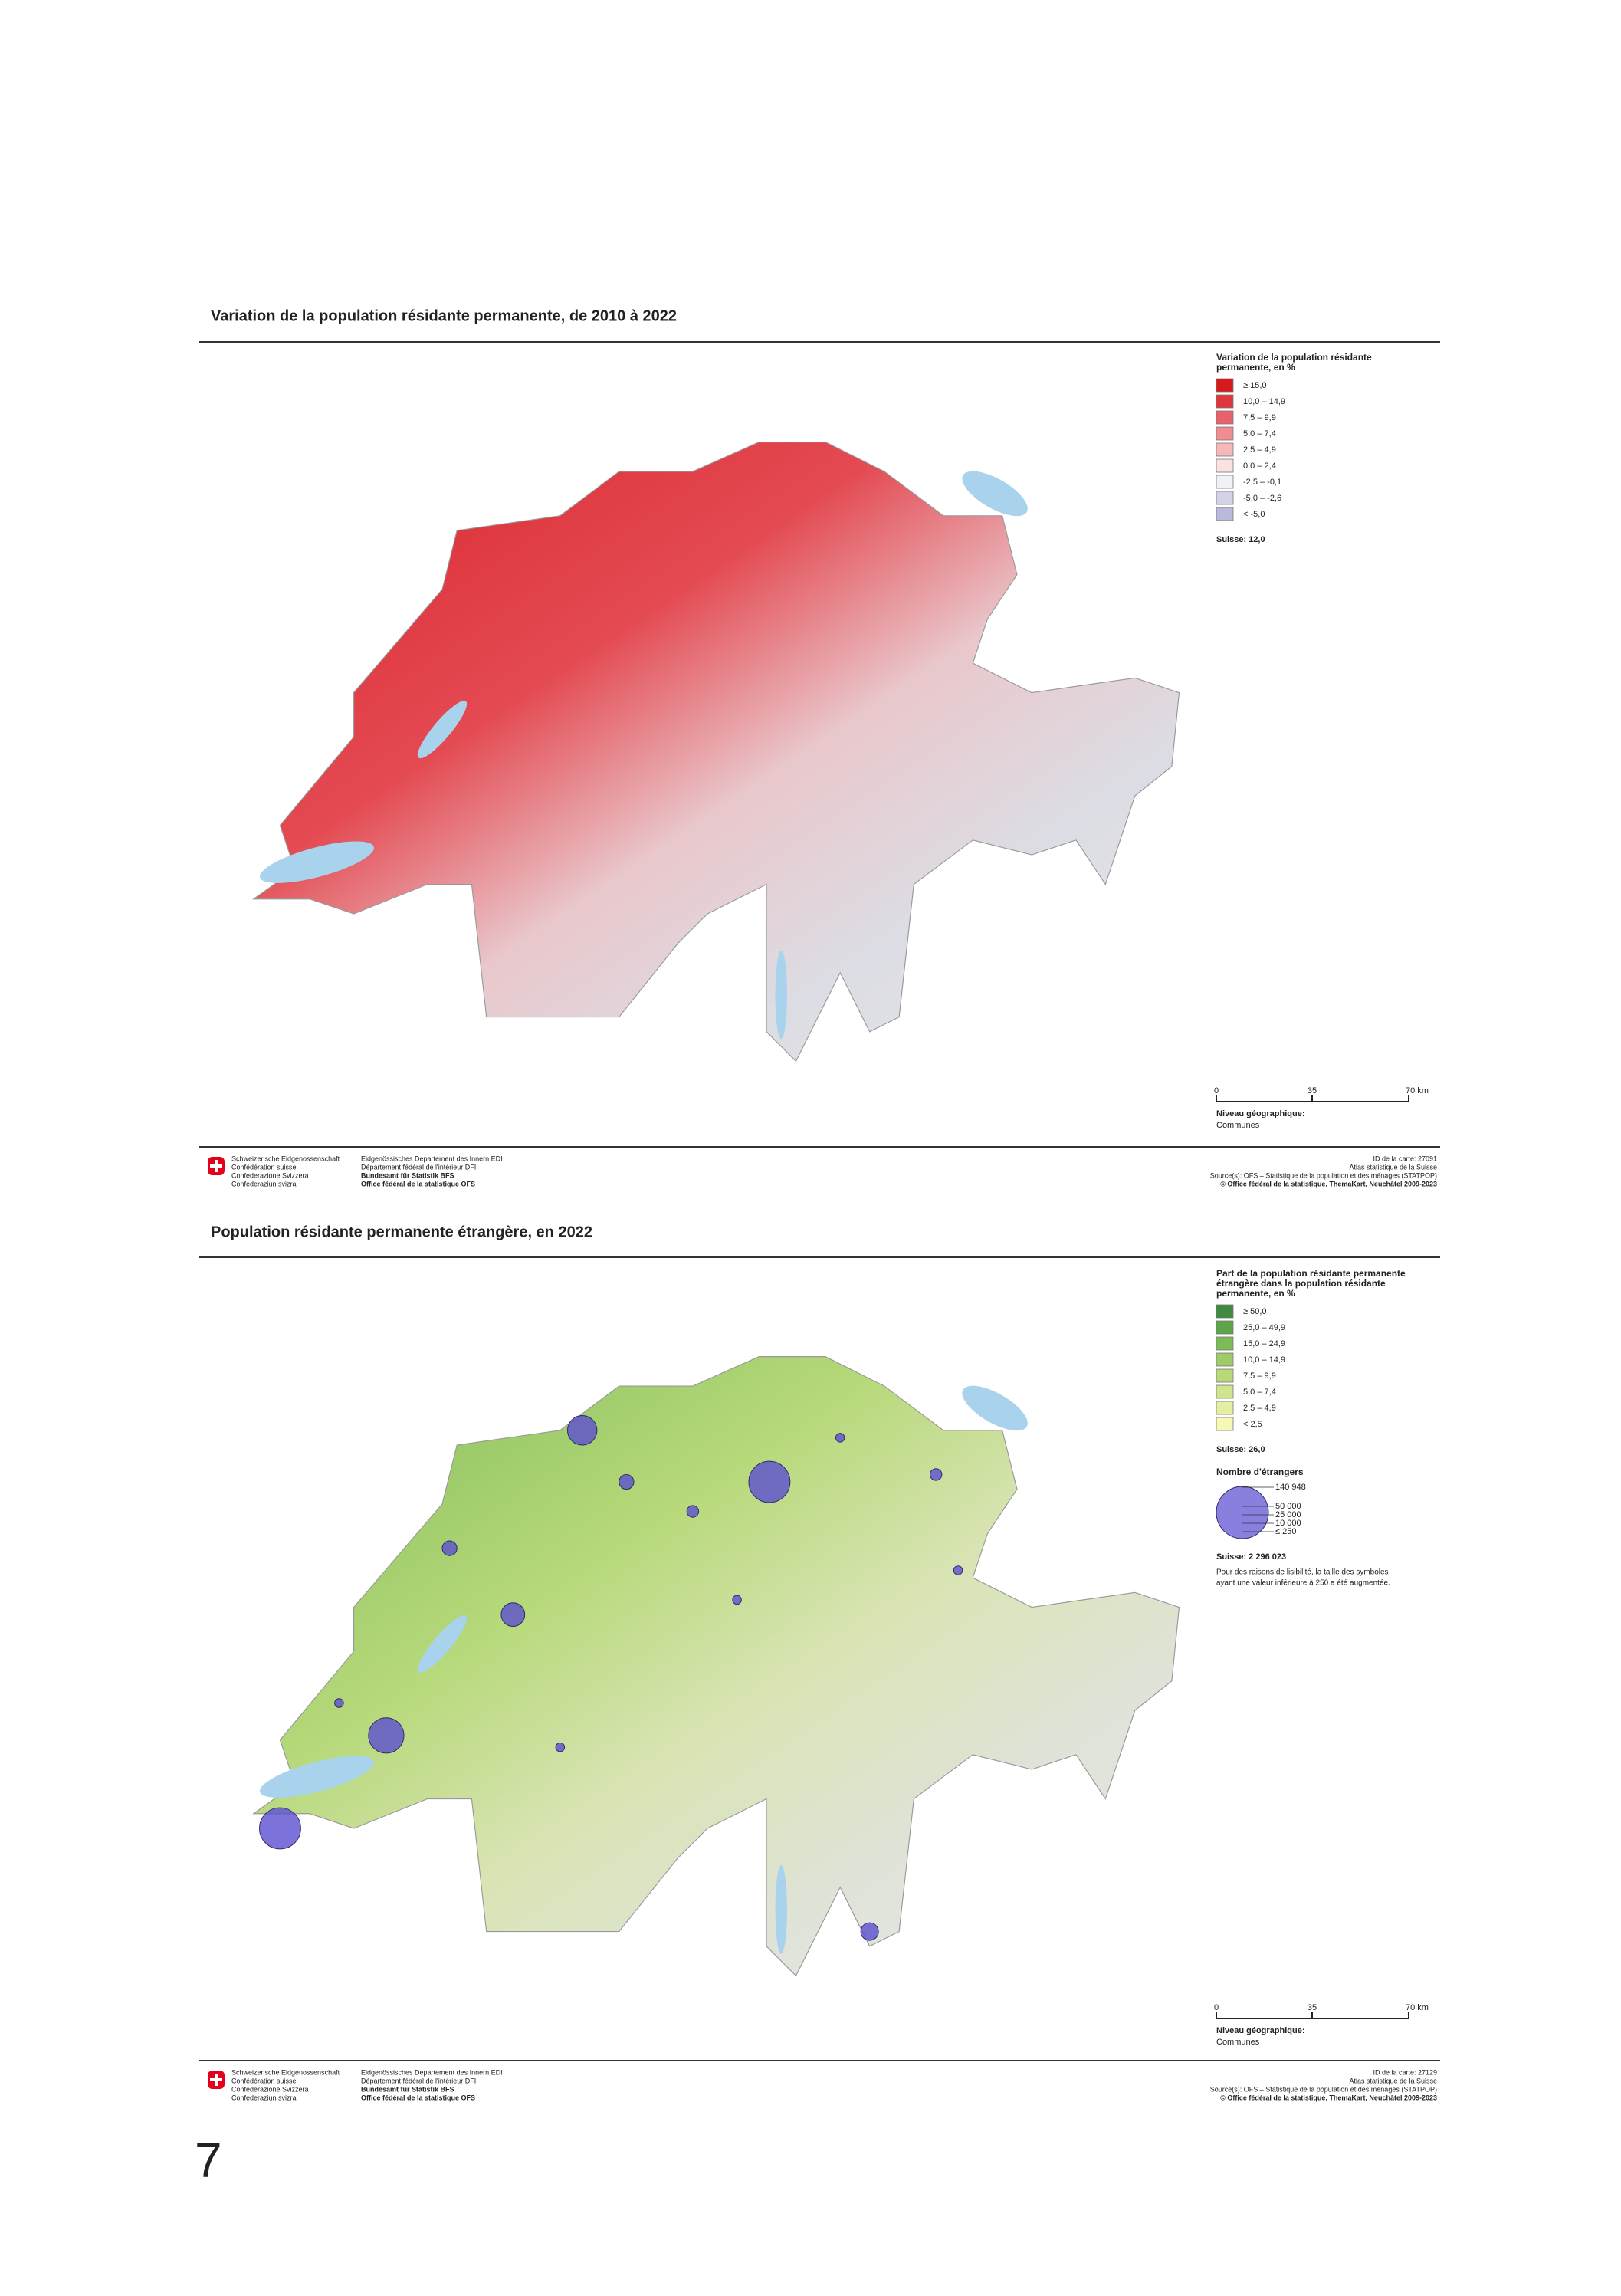 The height and width of the screenshot is (2296, 1621). Describe the element at coordinates (1251, 1557) in the screenshot. I see `bubble-national: Suisse: 2 296 023` at that location.